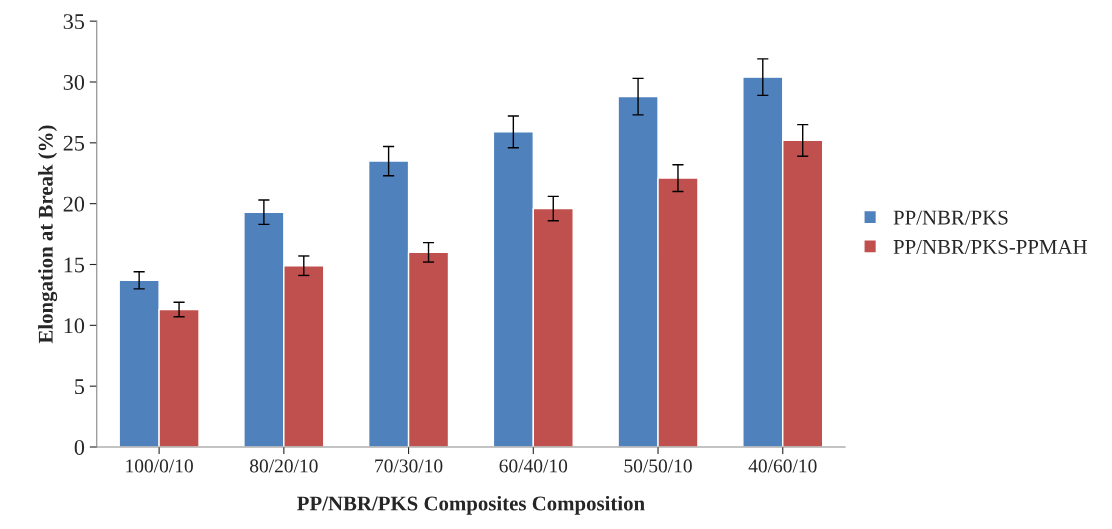 This screenshot has height=529, width=1112. I want to click on y-axis-title: Elongation at Break (%), so click(48, 234).